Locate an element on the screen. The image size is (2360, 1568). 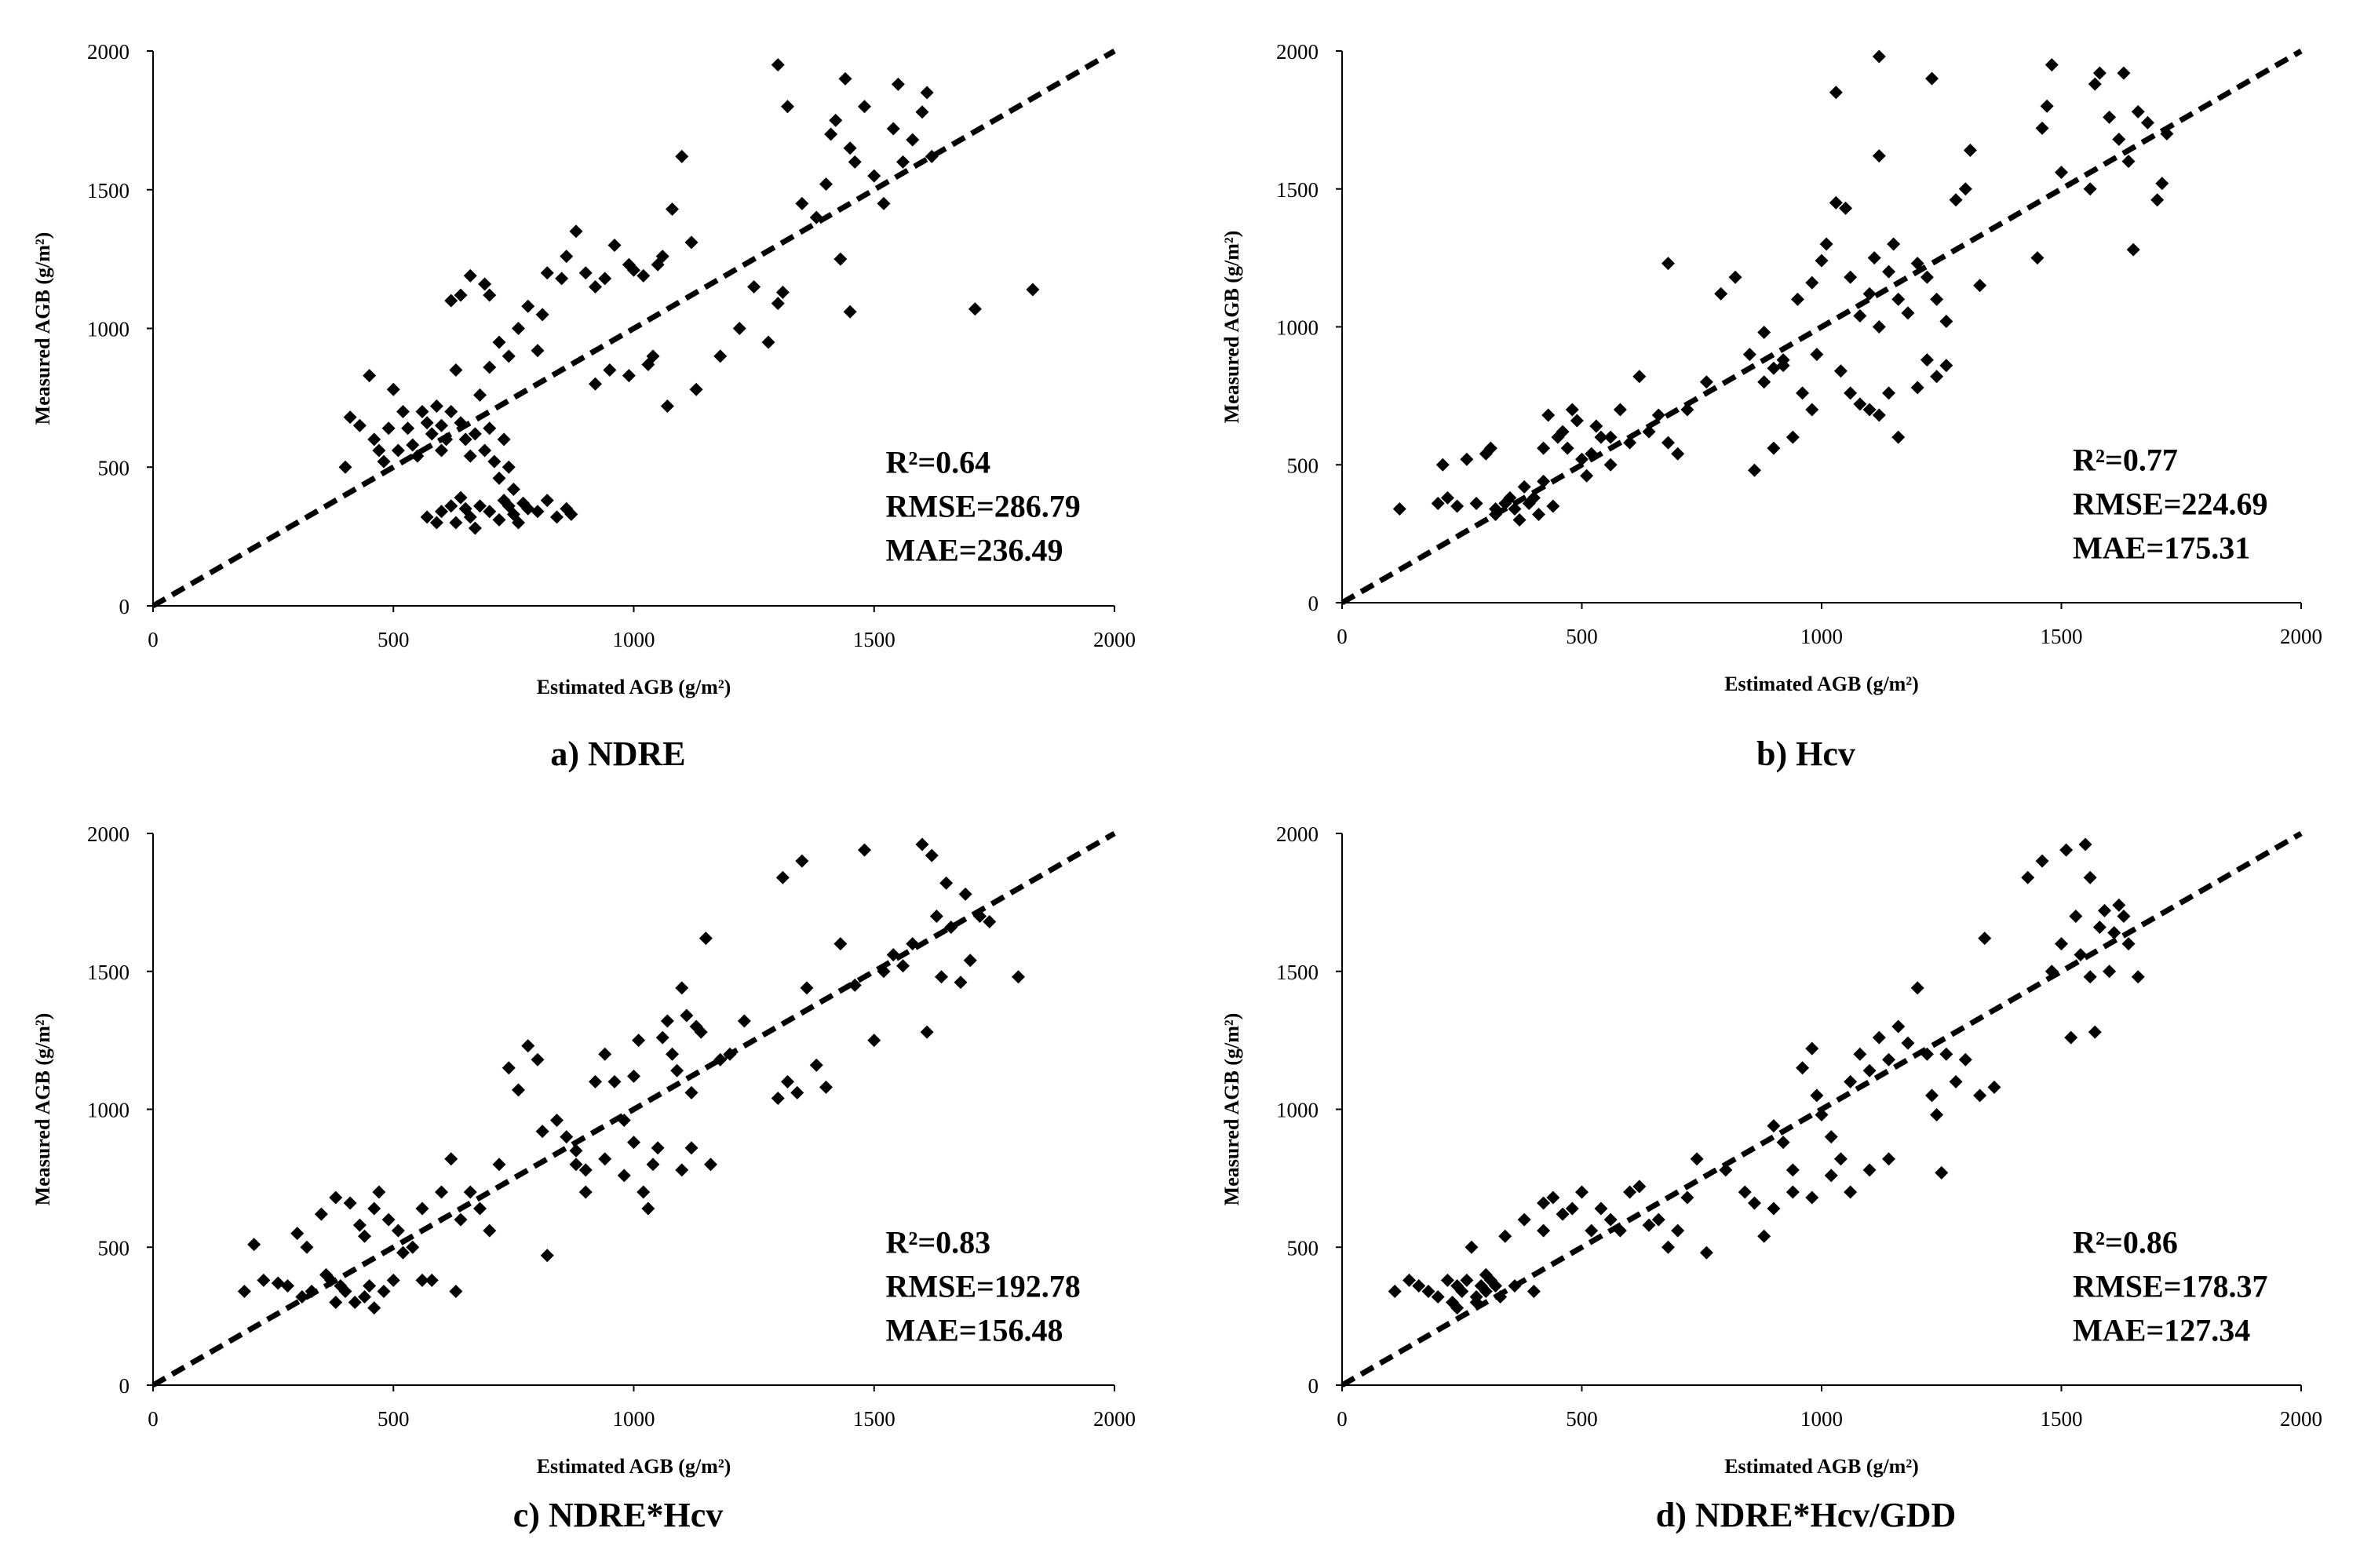
x-tick-label: 1000 is located at coordinates (634, 639).